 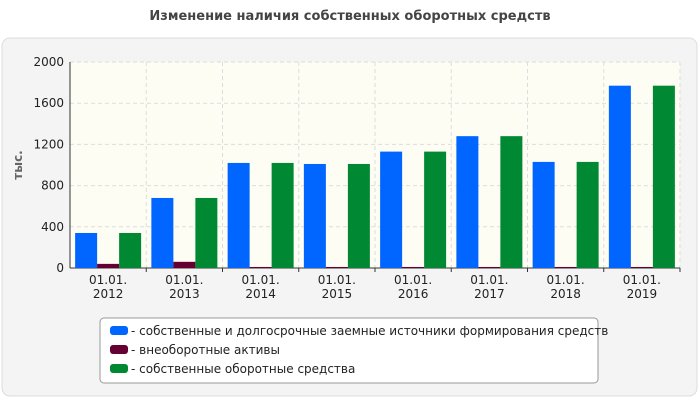 I want to click on x-tick-label: 01.01. 2013, so click(x=184, y=287).